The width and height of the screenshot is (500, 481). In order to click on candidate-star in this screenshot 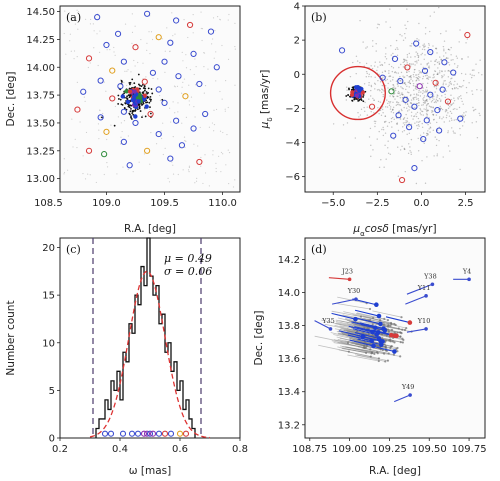, I will do `click(379, 316)`.